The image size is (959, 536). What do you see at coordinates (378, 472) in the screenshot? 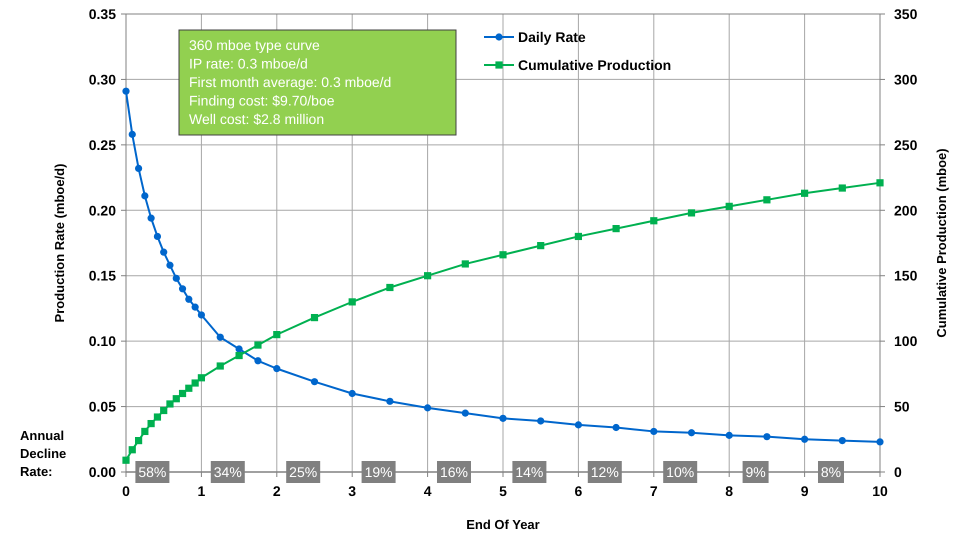
I see `annotation: 19%` at bounding box center [378, 472].